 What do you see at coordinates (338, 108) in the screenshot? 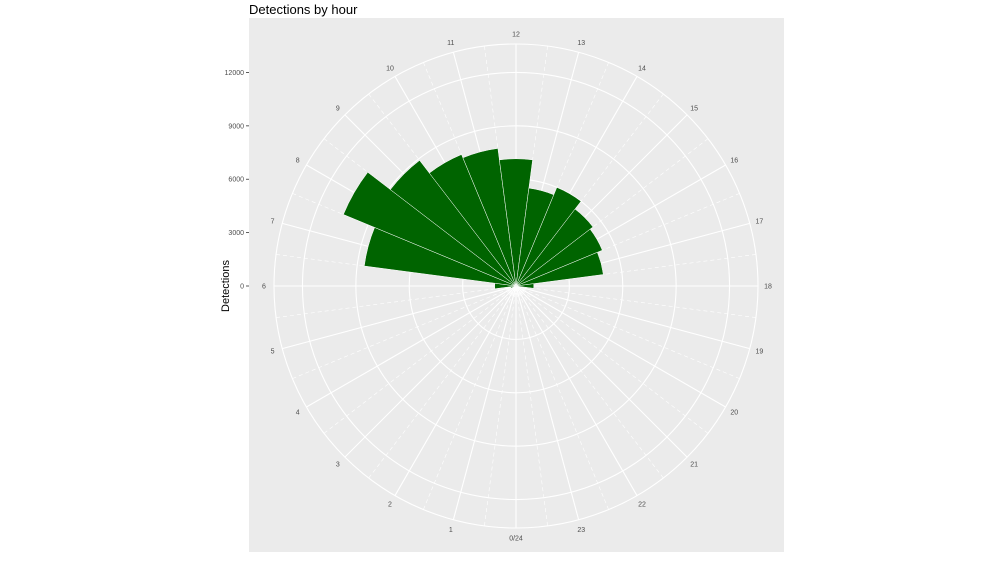
I see `hour-label: 9` at bounding box center [338, 108].